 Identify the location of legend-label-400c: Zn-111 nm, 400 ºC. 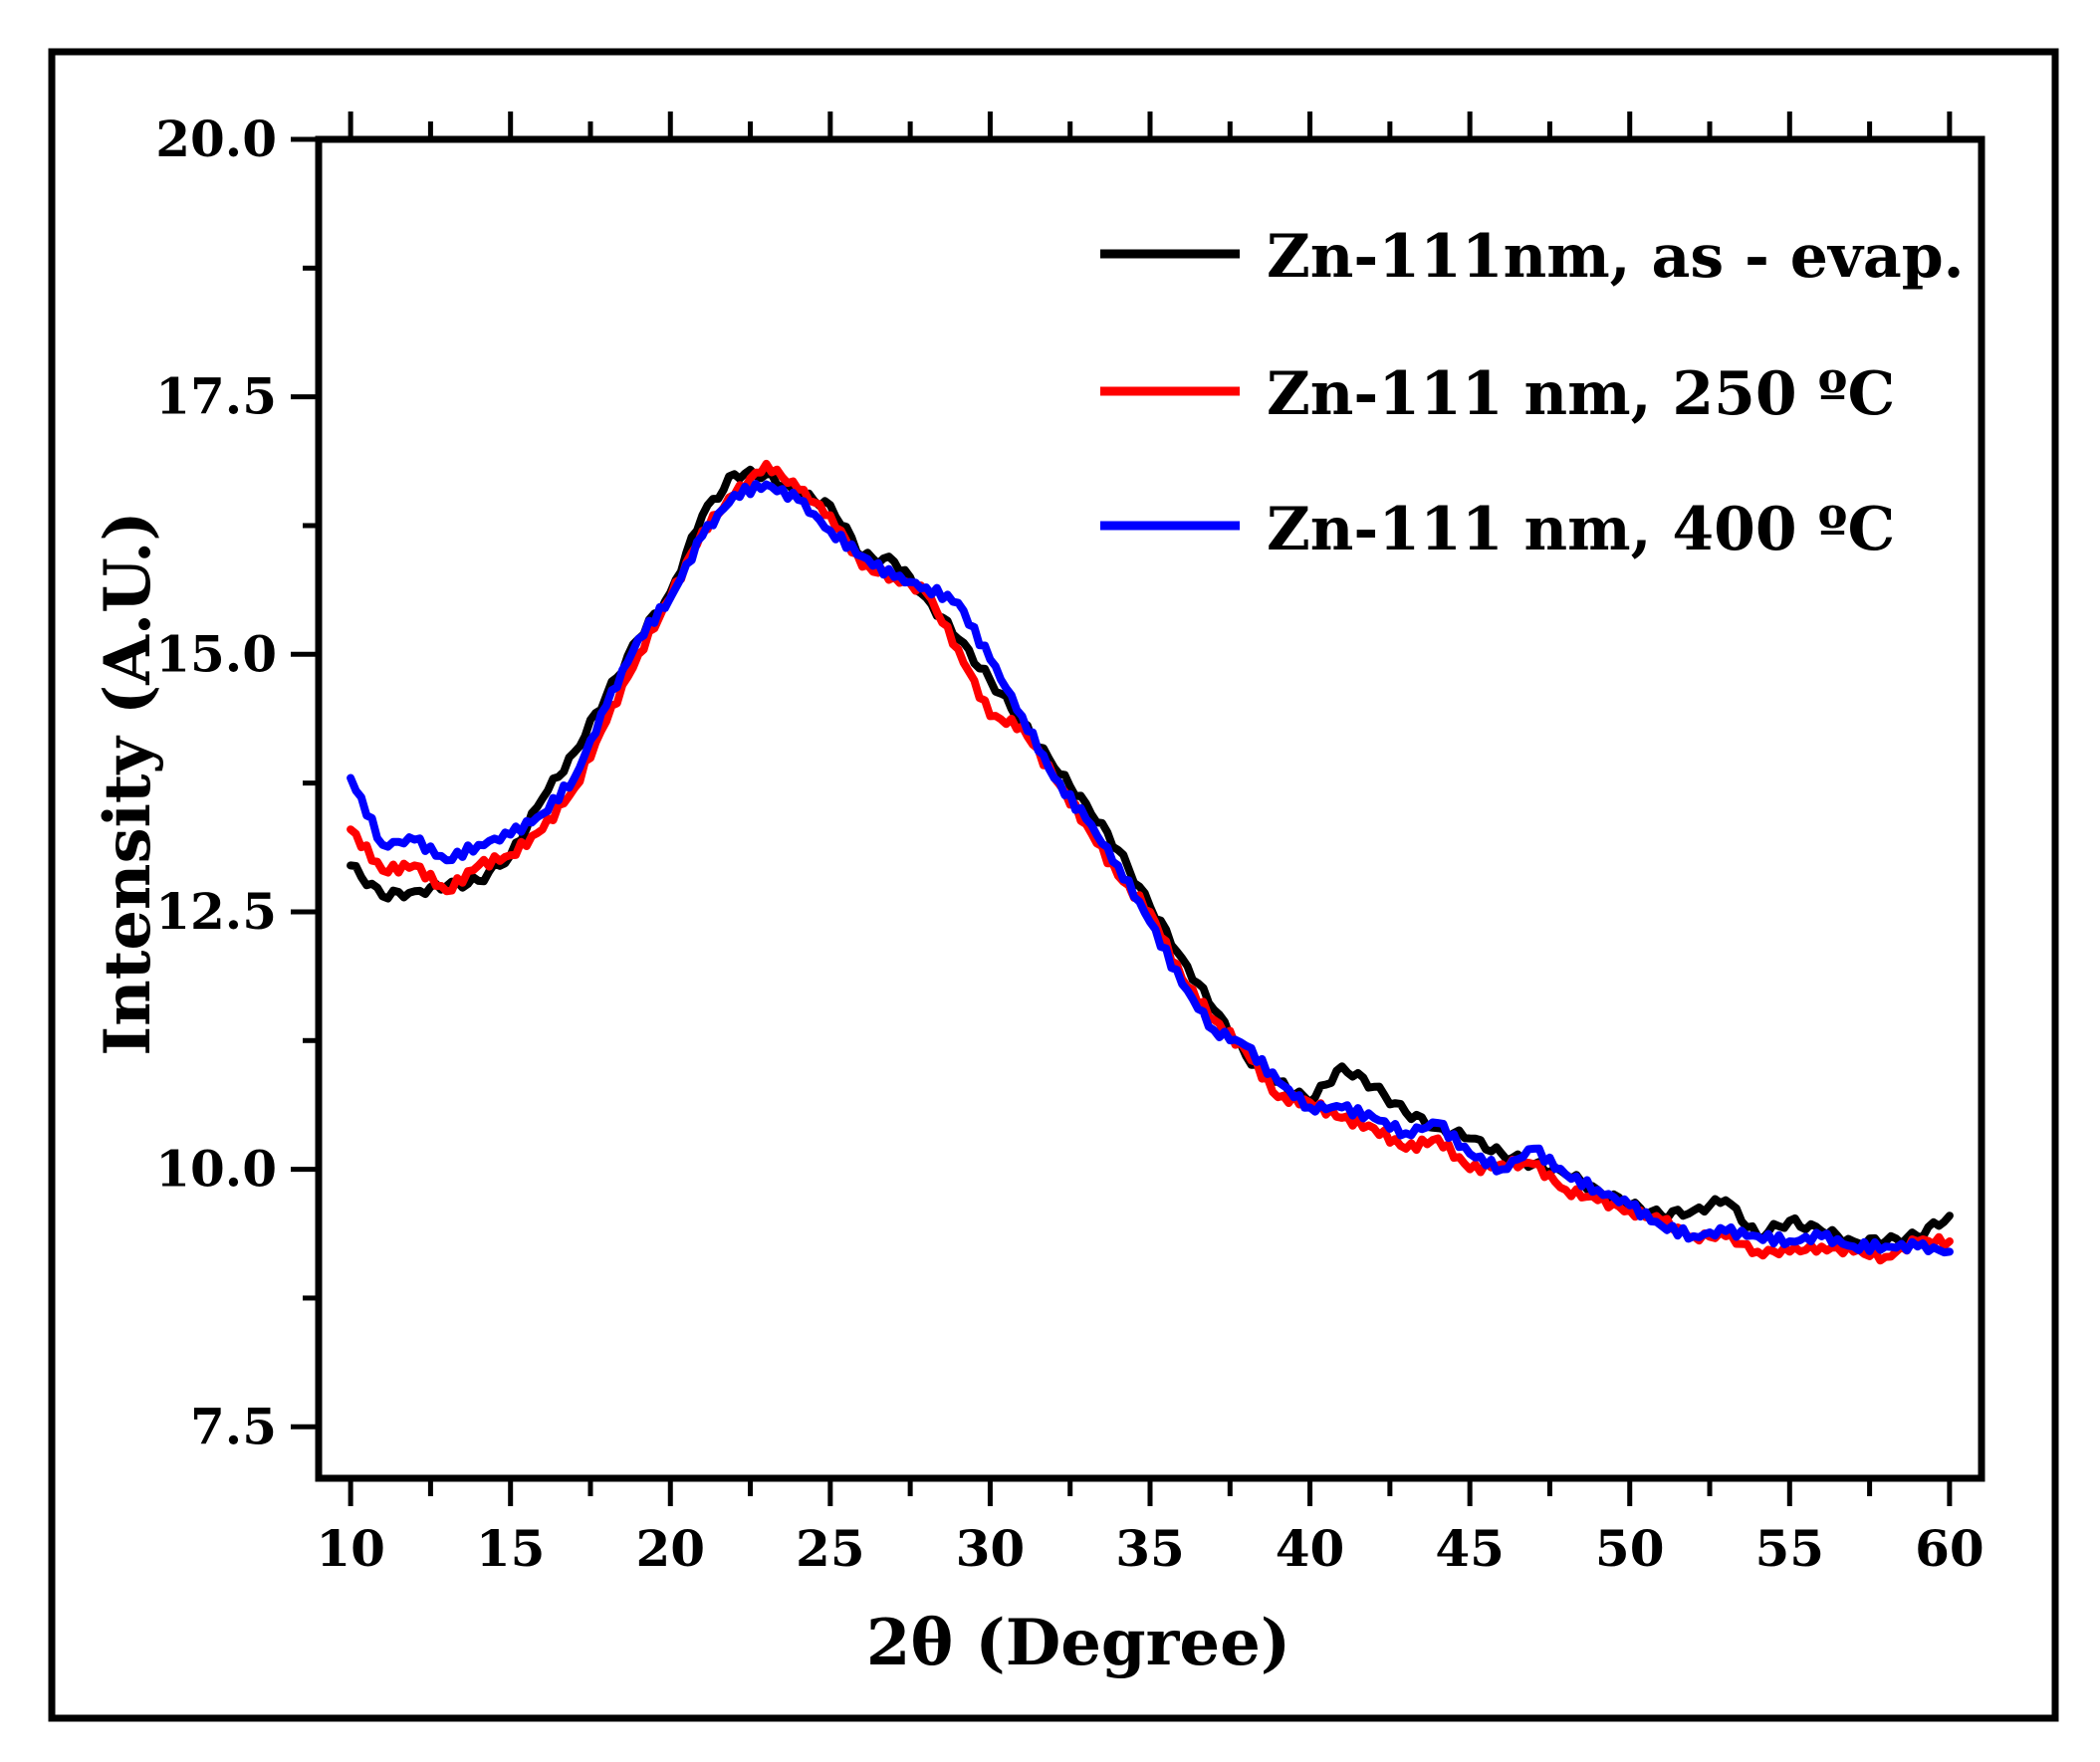
(1581, 530).